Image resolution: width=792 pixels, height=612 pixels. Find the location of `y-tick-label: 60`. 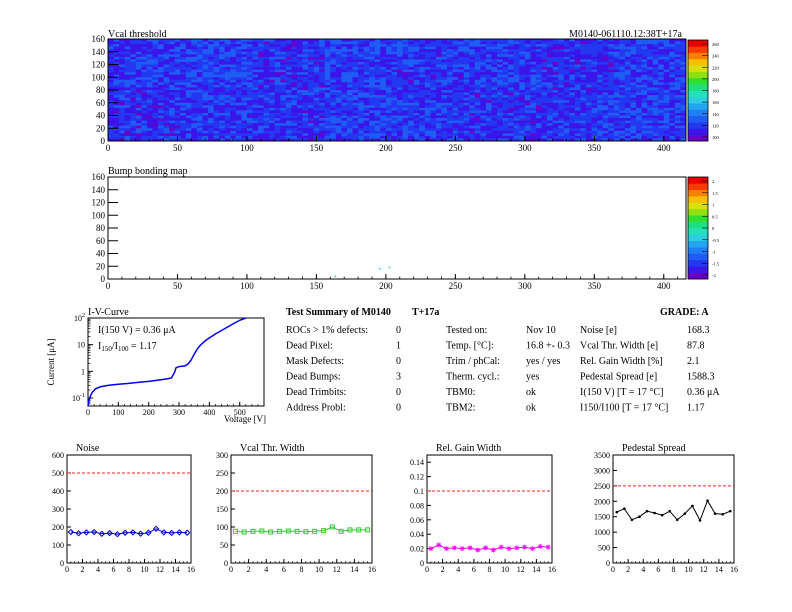

y-tick-label: 60 is located at coordinates (101, 241).